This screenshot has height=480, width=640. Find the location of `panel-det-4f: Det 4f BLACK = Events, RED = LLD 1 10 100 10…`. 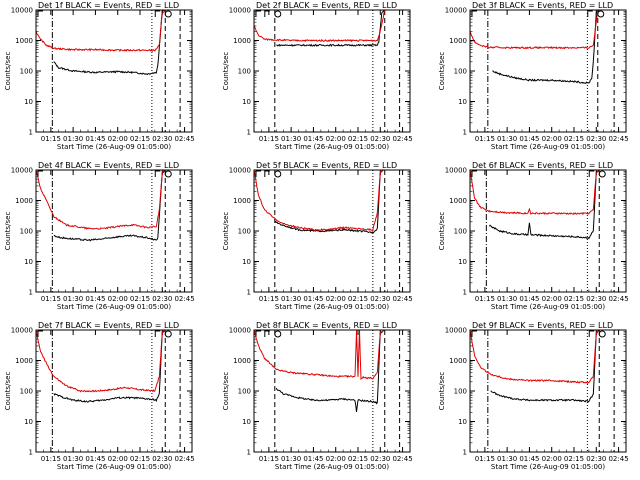

panel-det-4f: Det 4f BLACK = Events, RED = LLD 1 10 100 10… is located at coordinates (99, 236).